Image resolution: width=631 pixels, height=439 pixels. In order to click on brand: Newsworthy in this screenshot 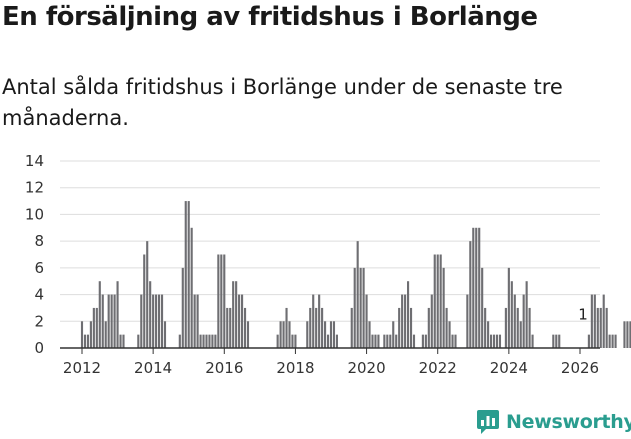, I will do `click(553, 422)`.